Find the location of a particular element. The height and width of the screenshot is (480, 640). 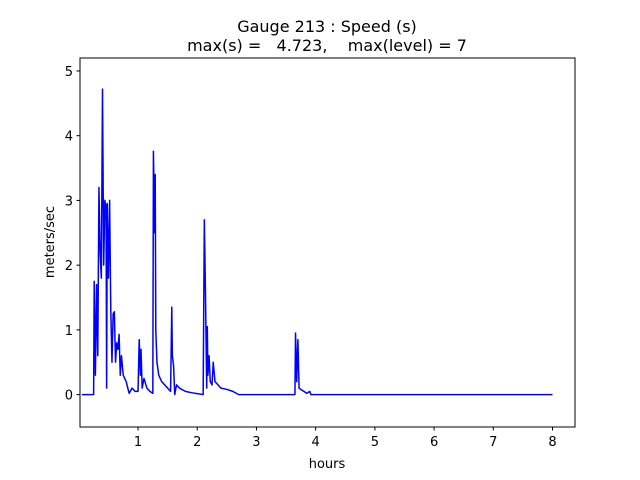

y-tick-label: 5 is located at coordinates (69, 72).